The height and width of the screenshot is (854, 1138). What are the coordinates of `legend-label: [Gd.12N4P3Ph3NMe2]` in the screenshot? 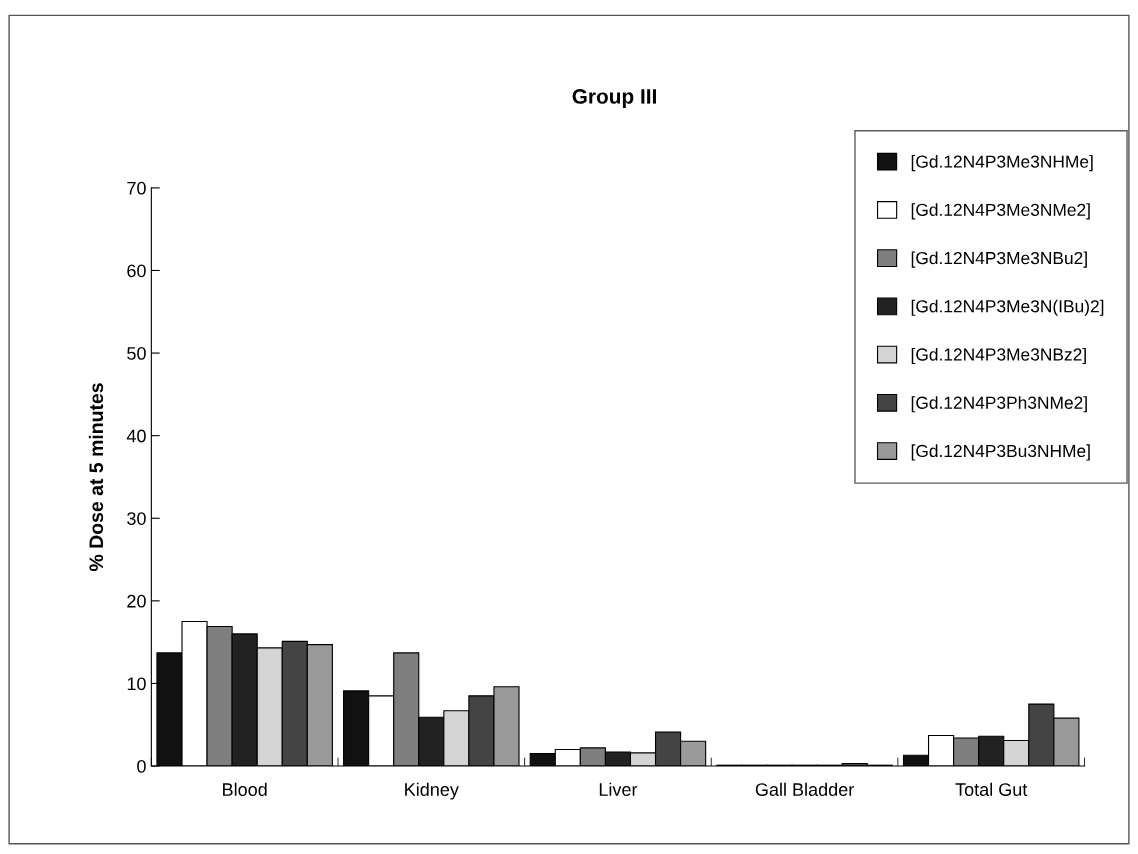 It's located at (999, 404).